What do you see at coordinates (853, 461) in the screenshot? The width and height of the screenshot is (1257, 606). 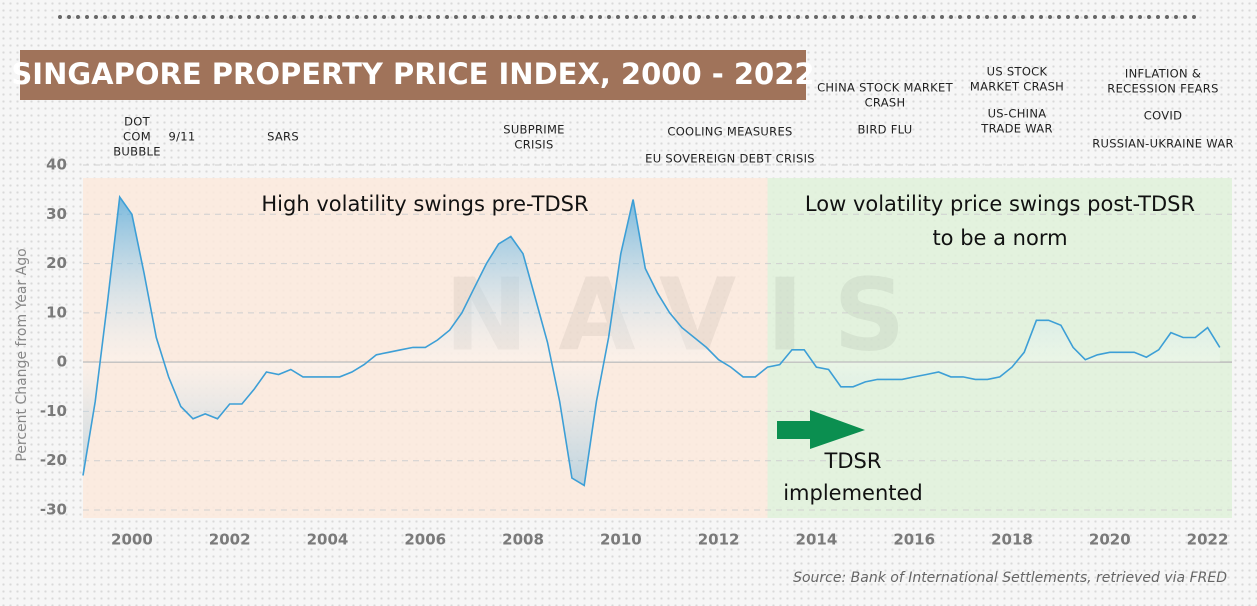 I see `arrow-label: TDSR` at bounding box center [853, 461].